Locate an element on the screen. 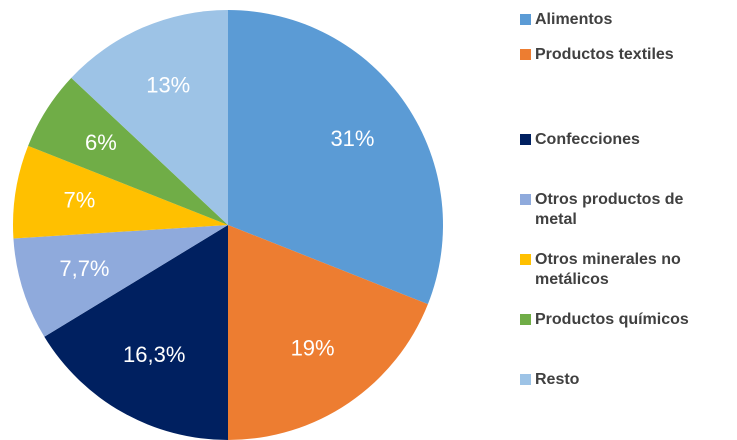 The width and height of the screenshot is (737, 440). data-label: 31% is located at coordinates (352, 138).